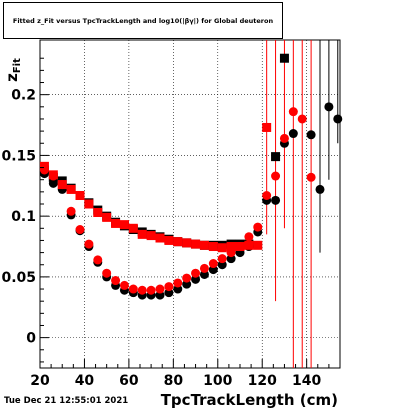  What do you see at coordinates (18, 156) in the screenshot?
I see `y-tick-label: 0.15` at bounding box center [18, 156].